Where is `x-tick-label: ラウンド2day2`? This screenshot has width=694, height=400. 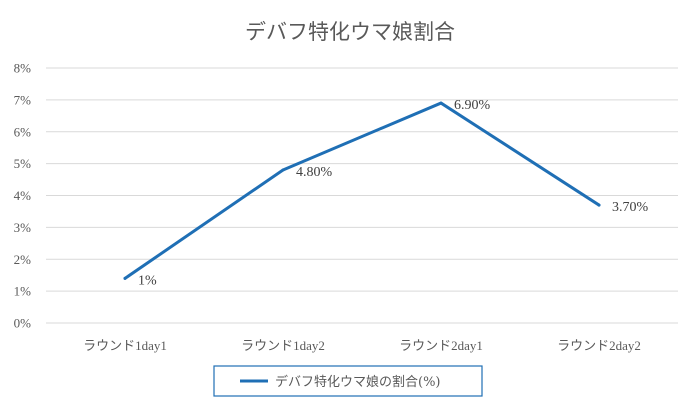 x-tick-label: ラウンド2day2 is located at coordinates (599, 345).